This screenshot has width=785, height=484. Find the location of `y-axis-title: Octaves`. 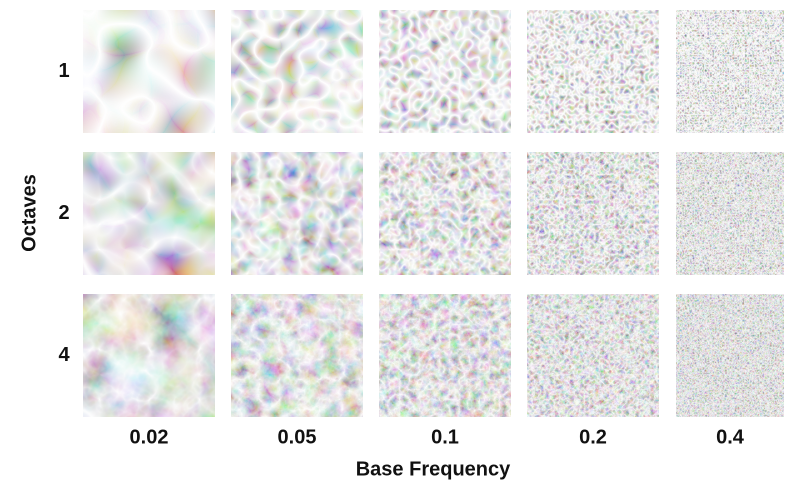

y-axis-title: Octaves is located at coordinates (29, 213).